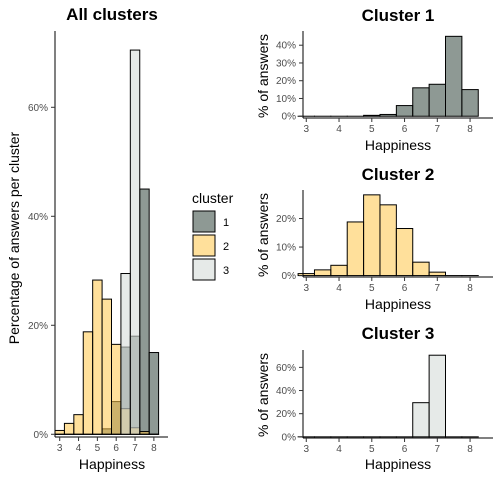 The height and width of the screenshot is (480, 500). What do you see at coordinates (437, 396) in the screenshot?
I see `bar-series-Cluster 3-x-7` at bounding box center [437, 396].